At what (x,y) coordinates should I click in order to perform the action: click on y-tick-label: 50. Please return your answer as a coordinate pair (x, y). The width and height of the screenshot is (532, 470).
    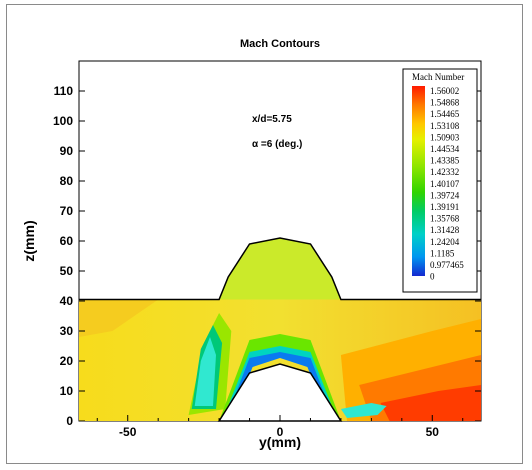
    Looking at the image, I should click on (67, 271).